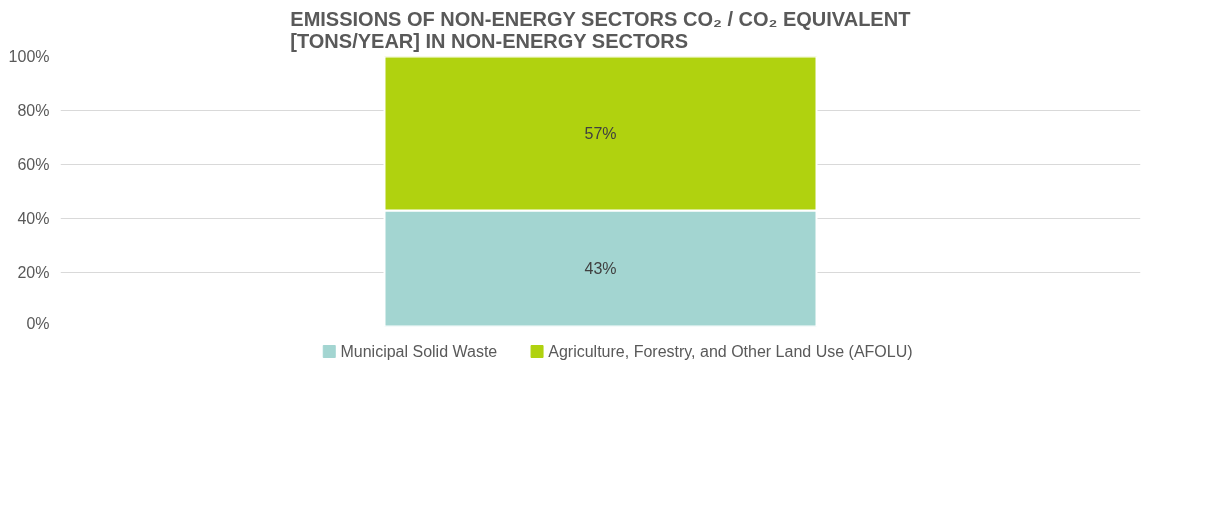  Describe the element at coordinates (33, 110) in the screenshot. I see `y-tick-label: 80%` at that location.